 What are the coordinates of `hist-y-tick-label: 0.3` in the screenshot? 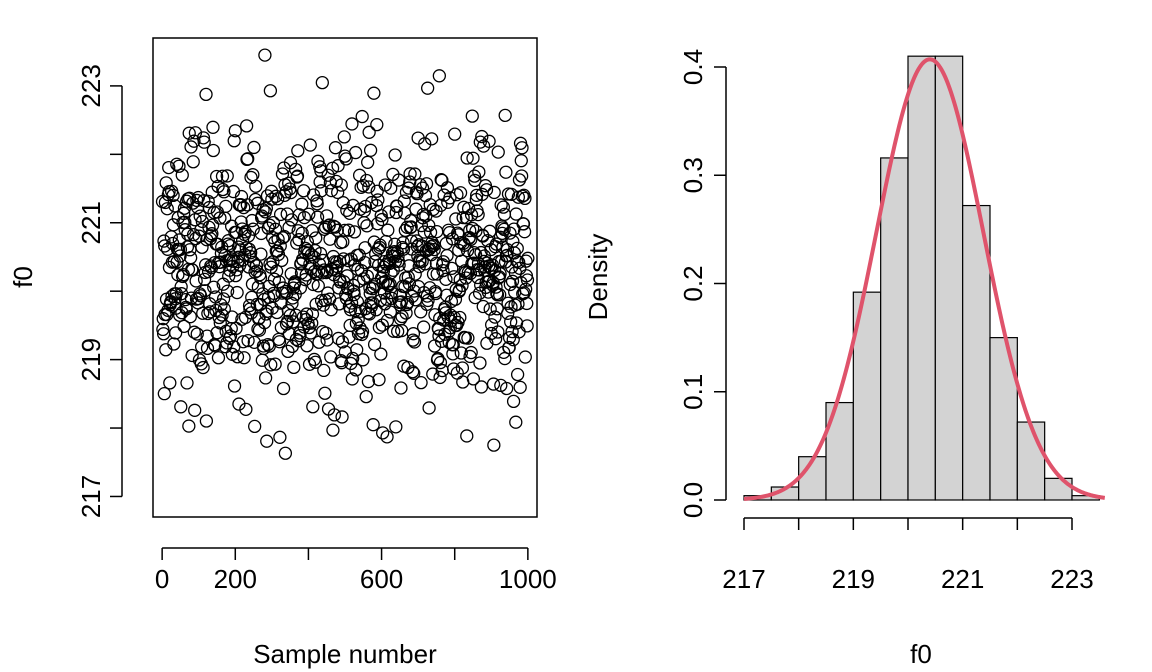 It's located at (693, 175).